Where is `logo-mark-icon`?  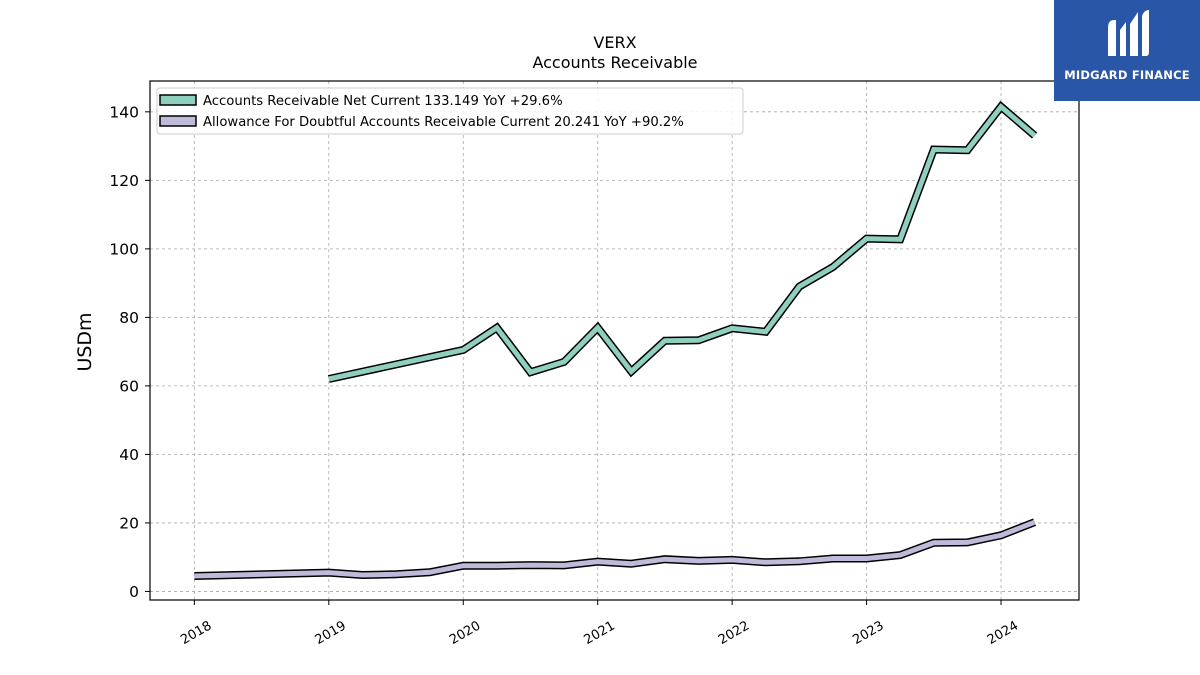 logo-mark-icon is located at coordinates (1128, 33).